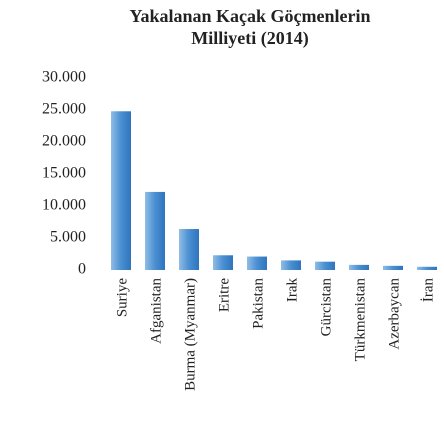  Describe the element at coordinates (428, 290) in the screenshot. I see `x-tick-label: İran` at that location.